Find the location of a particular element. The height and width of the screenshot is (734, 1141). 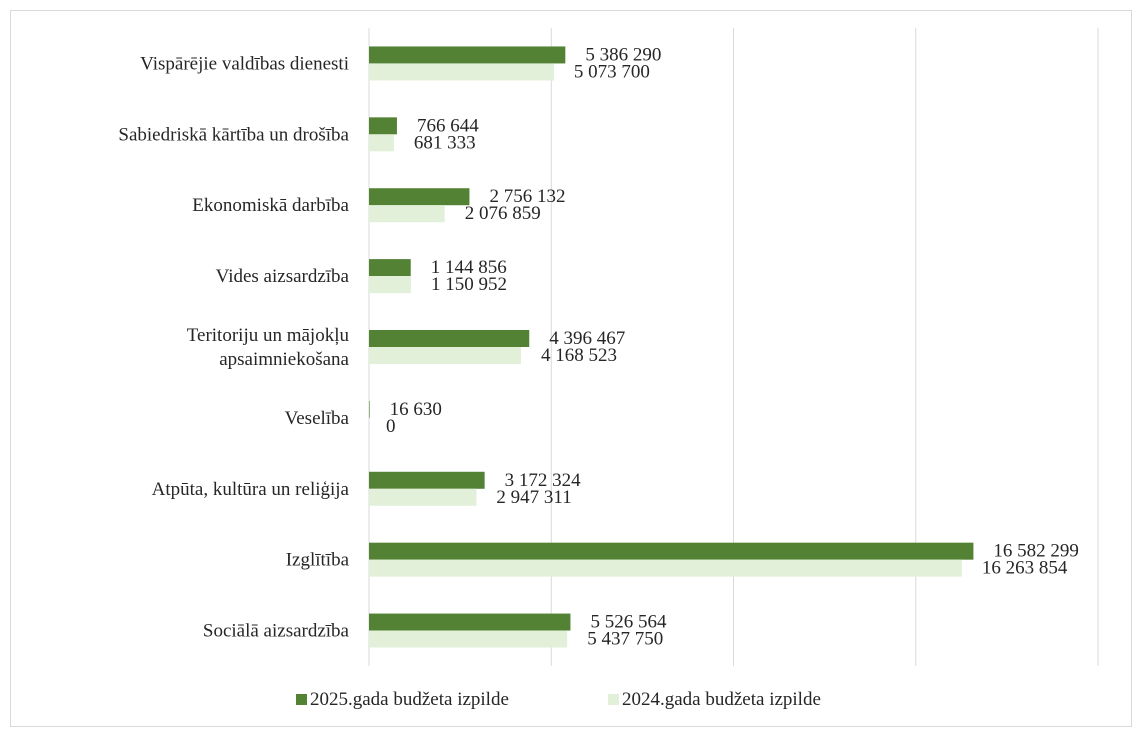

data-label-2025: 16 582 299 is located at coordinates (1036, 551).